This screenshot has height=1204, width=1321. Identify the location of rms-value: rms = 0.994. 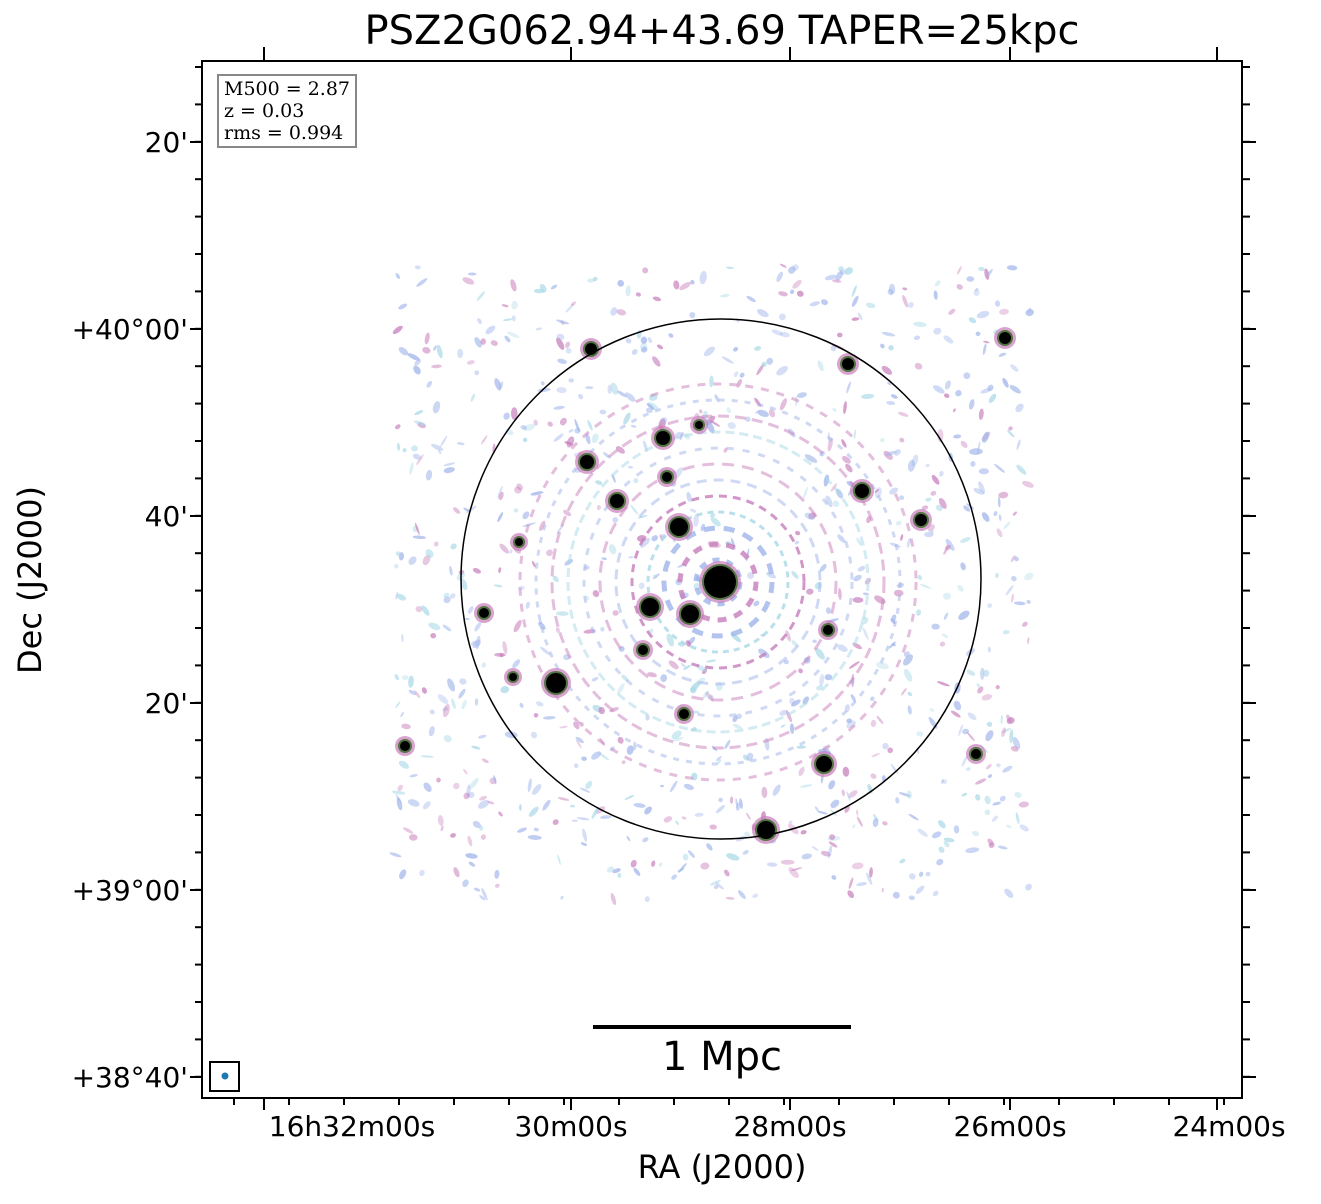
(284, 133).